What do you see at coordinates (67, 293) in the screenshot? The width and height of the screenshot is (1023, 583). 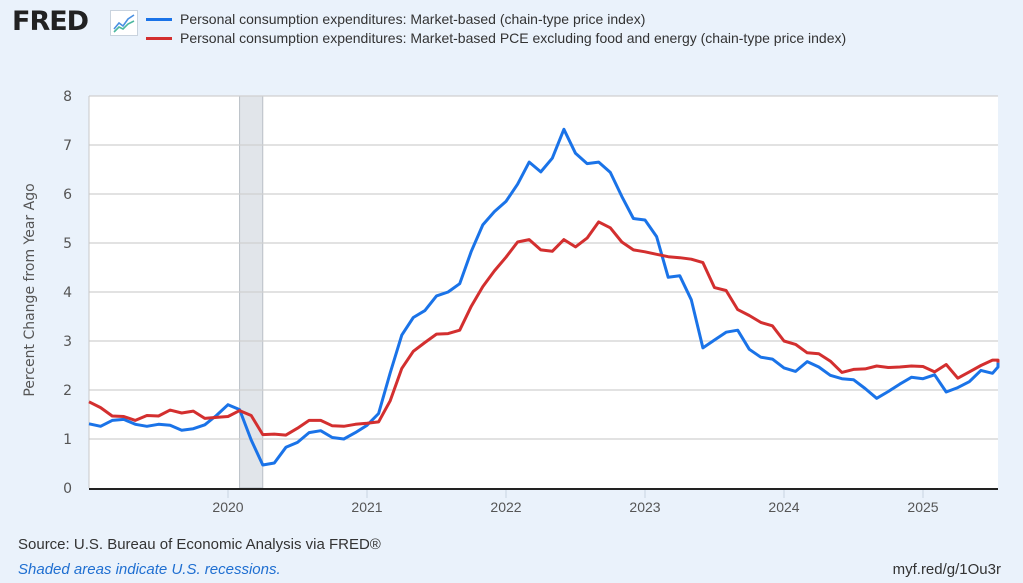 I see `y-tick-label: 4` at bounding box center [67, 293].